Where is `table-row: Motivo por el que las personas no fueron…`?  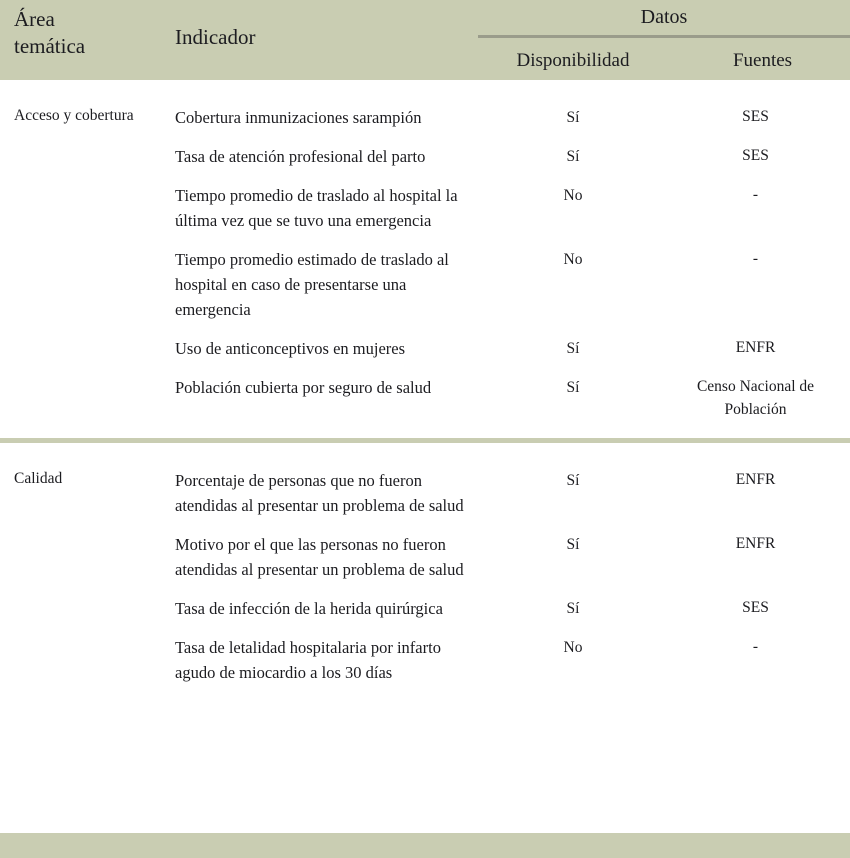
table-row: Motivo por el que las personas no fueron… is located at coordinates (425, 550).